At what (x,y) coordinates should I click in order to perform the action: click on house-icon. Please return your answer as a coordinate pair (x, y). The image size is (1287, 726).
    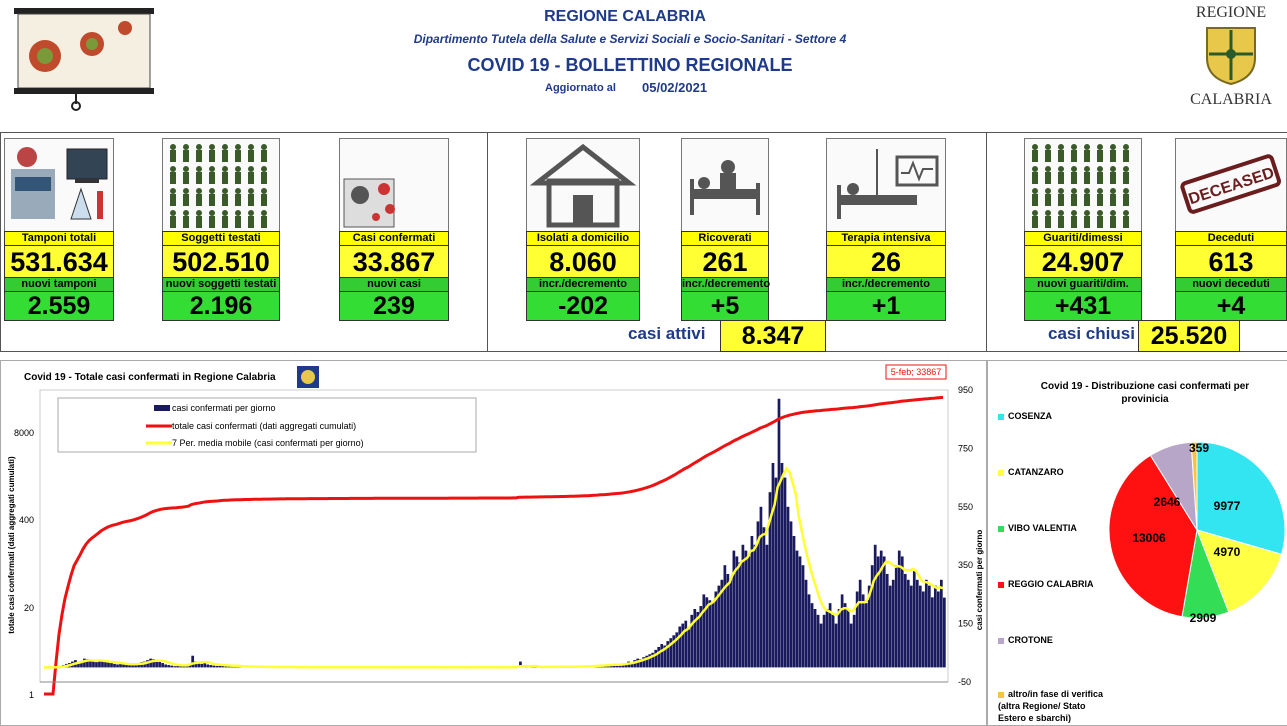
    Looking at the image, I should click on (583, 185).